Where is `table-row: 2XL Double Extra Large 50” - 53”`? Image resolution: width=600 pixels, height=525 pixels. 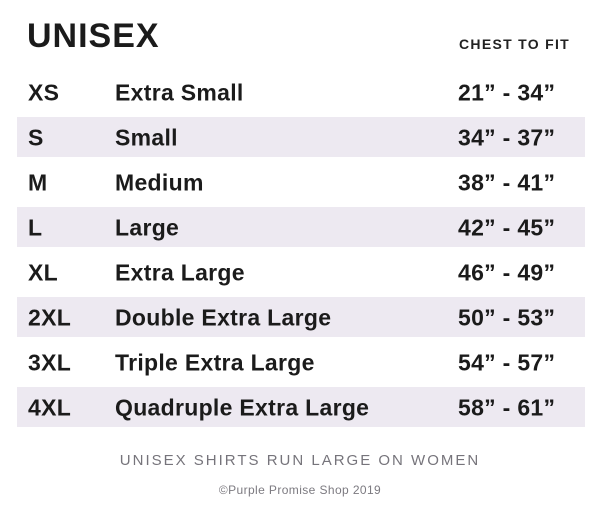 table-row: 2XL Double Extra Large 50” - 53” is located at coordinates (300, 317).